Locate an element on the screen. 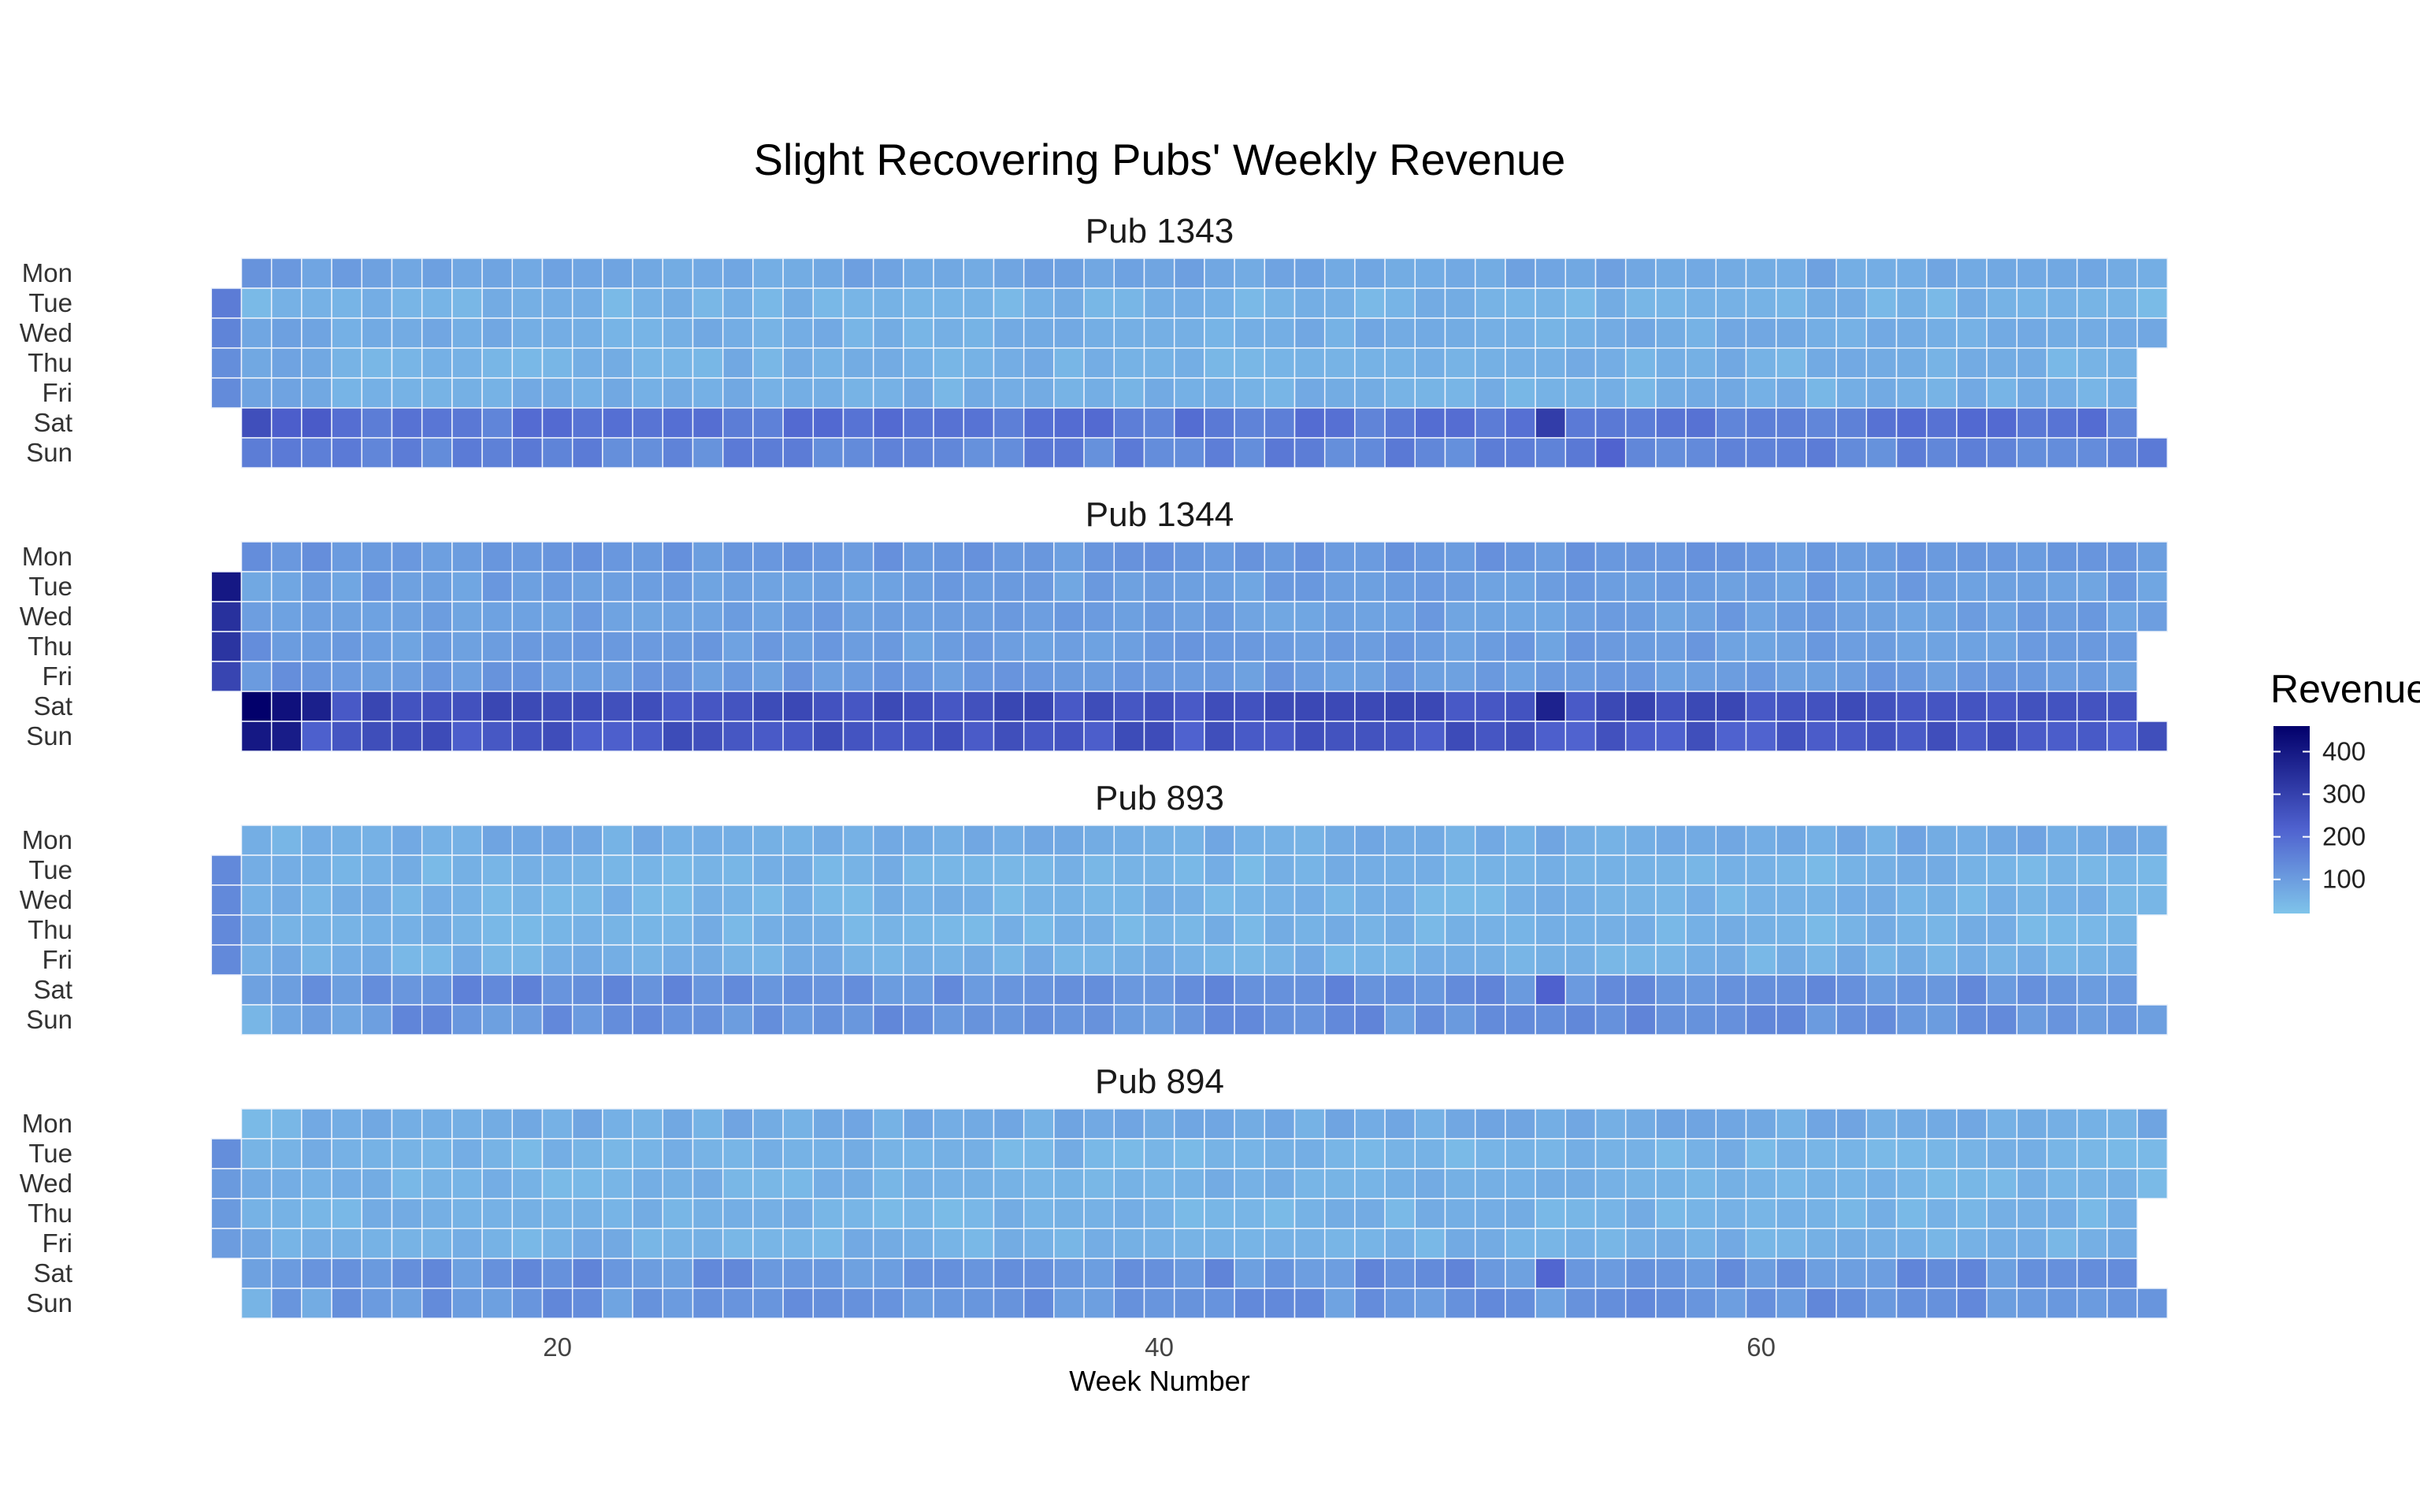 This screenshot has width=2420, height=1512. day-label: Tue is located at coordinates (50, 1153).